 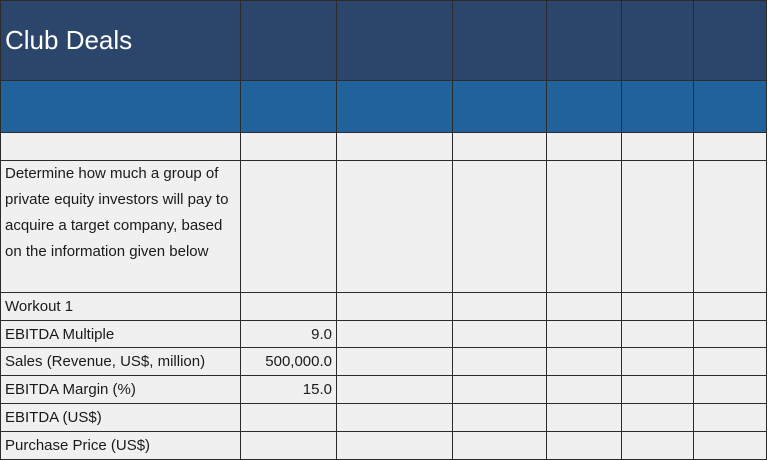 What do you see at coordinates (120, 334) in the screenshot?
I see `row-label: EBITDA Multiple` at bounding box center [120, 334].